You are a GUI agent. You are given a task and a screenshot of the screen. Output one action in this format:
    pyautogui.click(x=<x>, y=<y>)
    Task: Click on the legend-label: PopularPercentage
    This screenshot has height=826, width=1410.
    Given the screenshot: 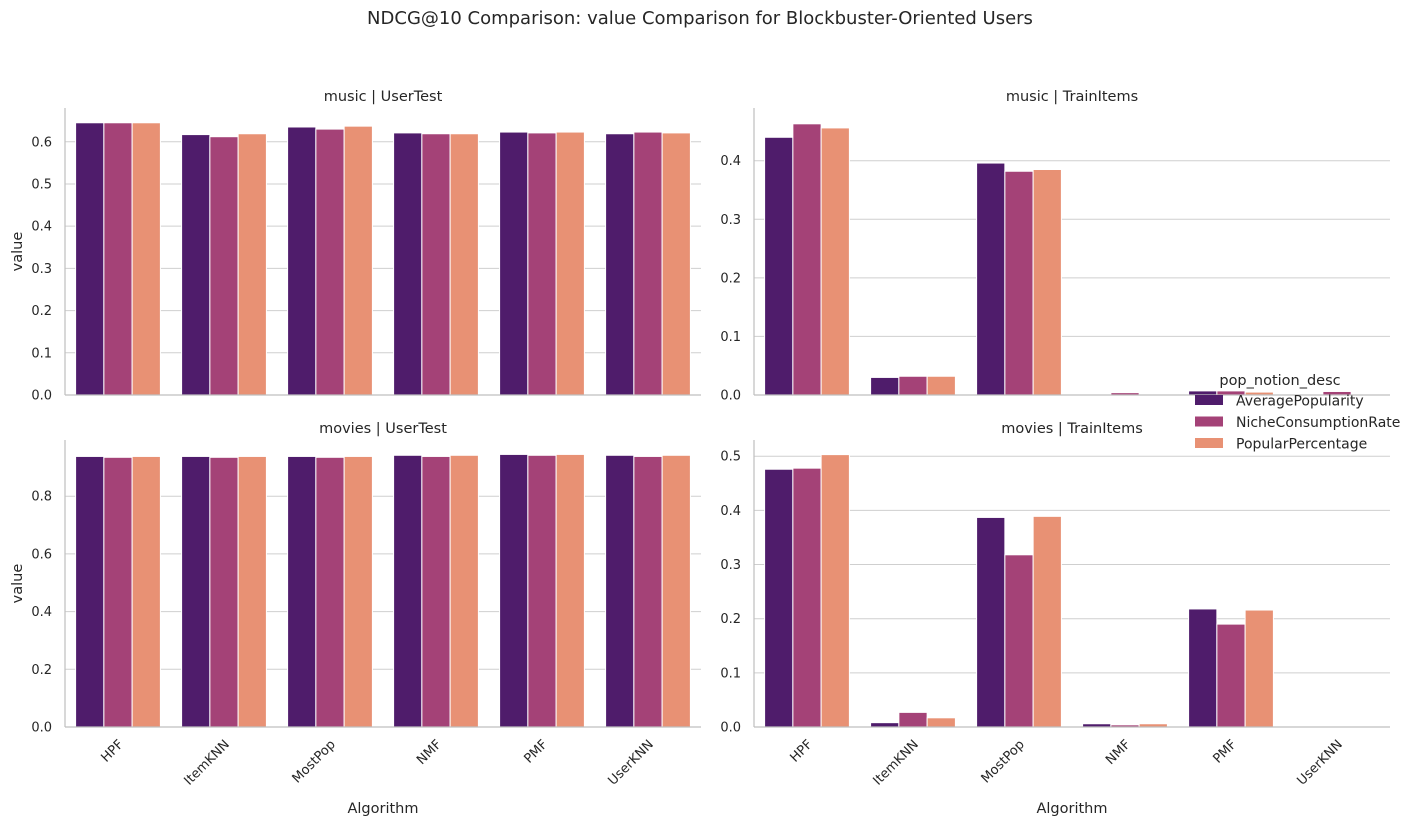 What is the action you would take?
    pyautogui.click(x=1301, y=445)
    